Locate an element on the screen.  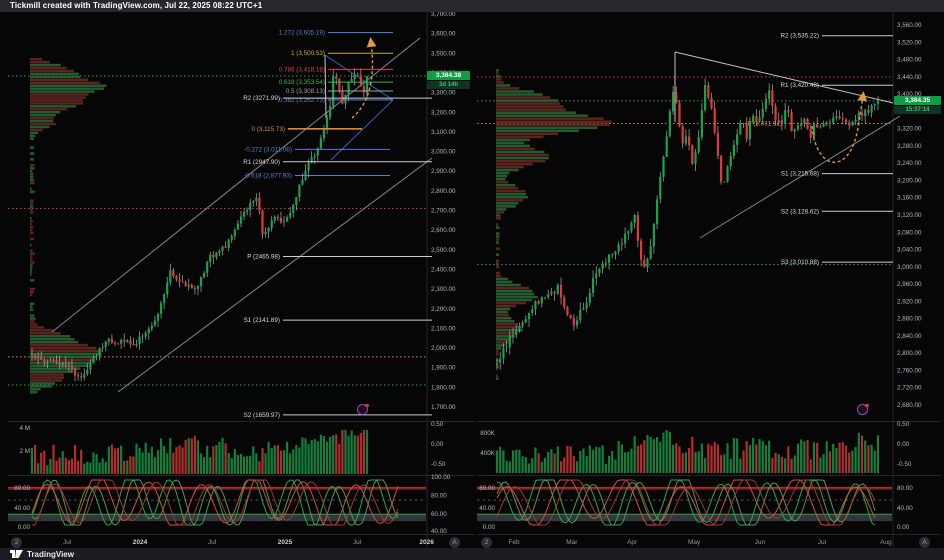
fib-label: 0.786 (3,418.18) is located at coordinates (302, 69).